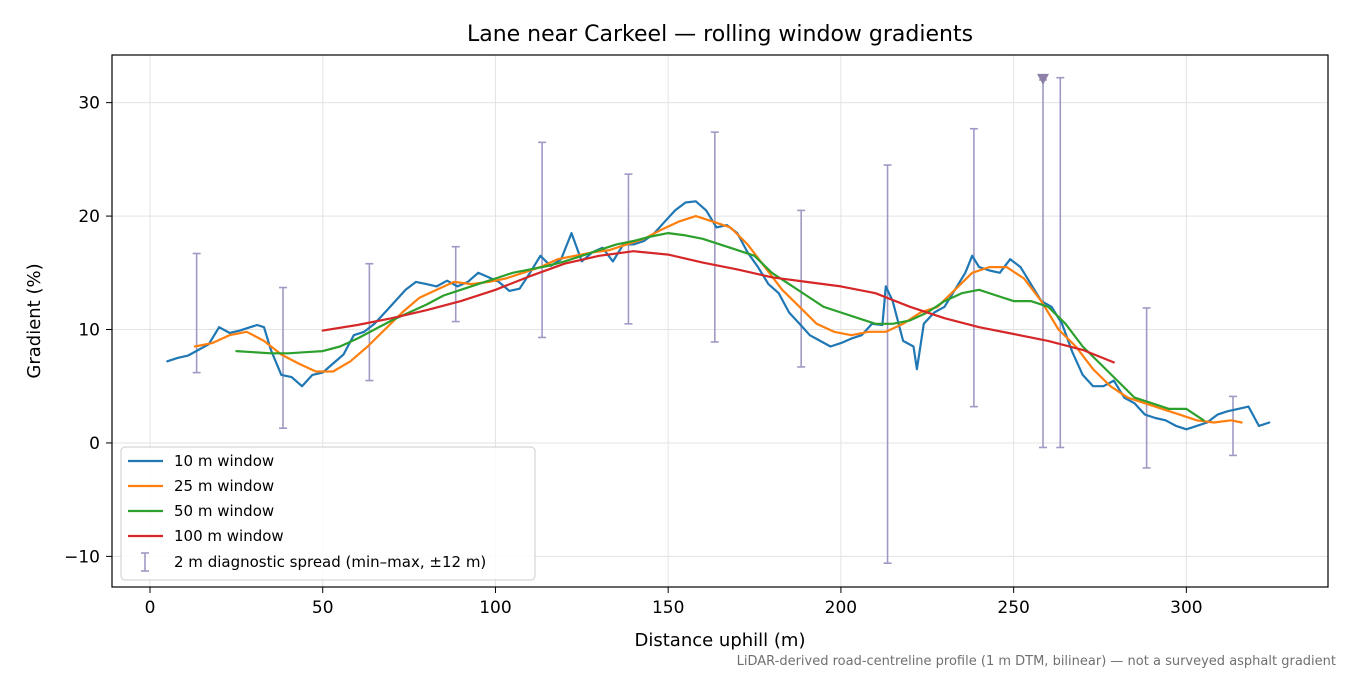 This screenshot has height=675, width=1350. Describe the element at coordinates (720, 640) in the screenshot. I see `x-axis-label: Distance uphill (m)` at that location.